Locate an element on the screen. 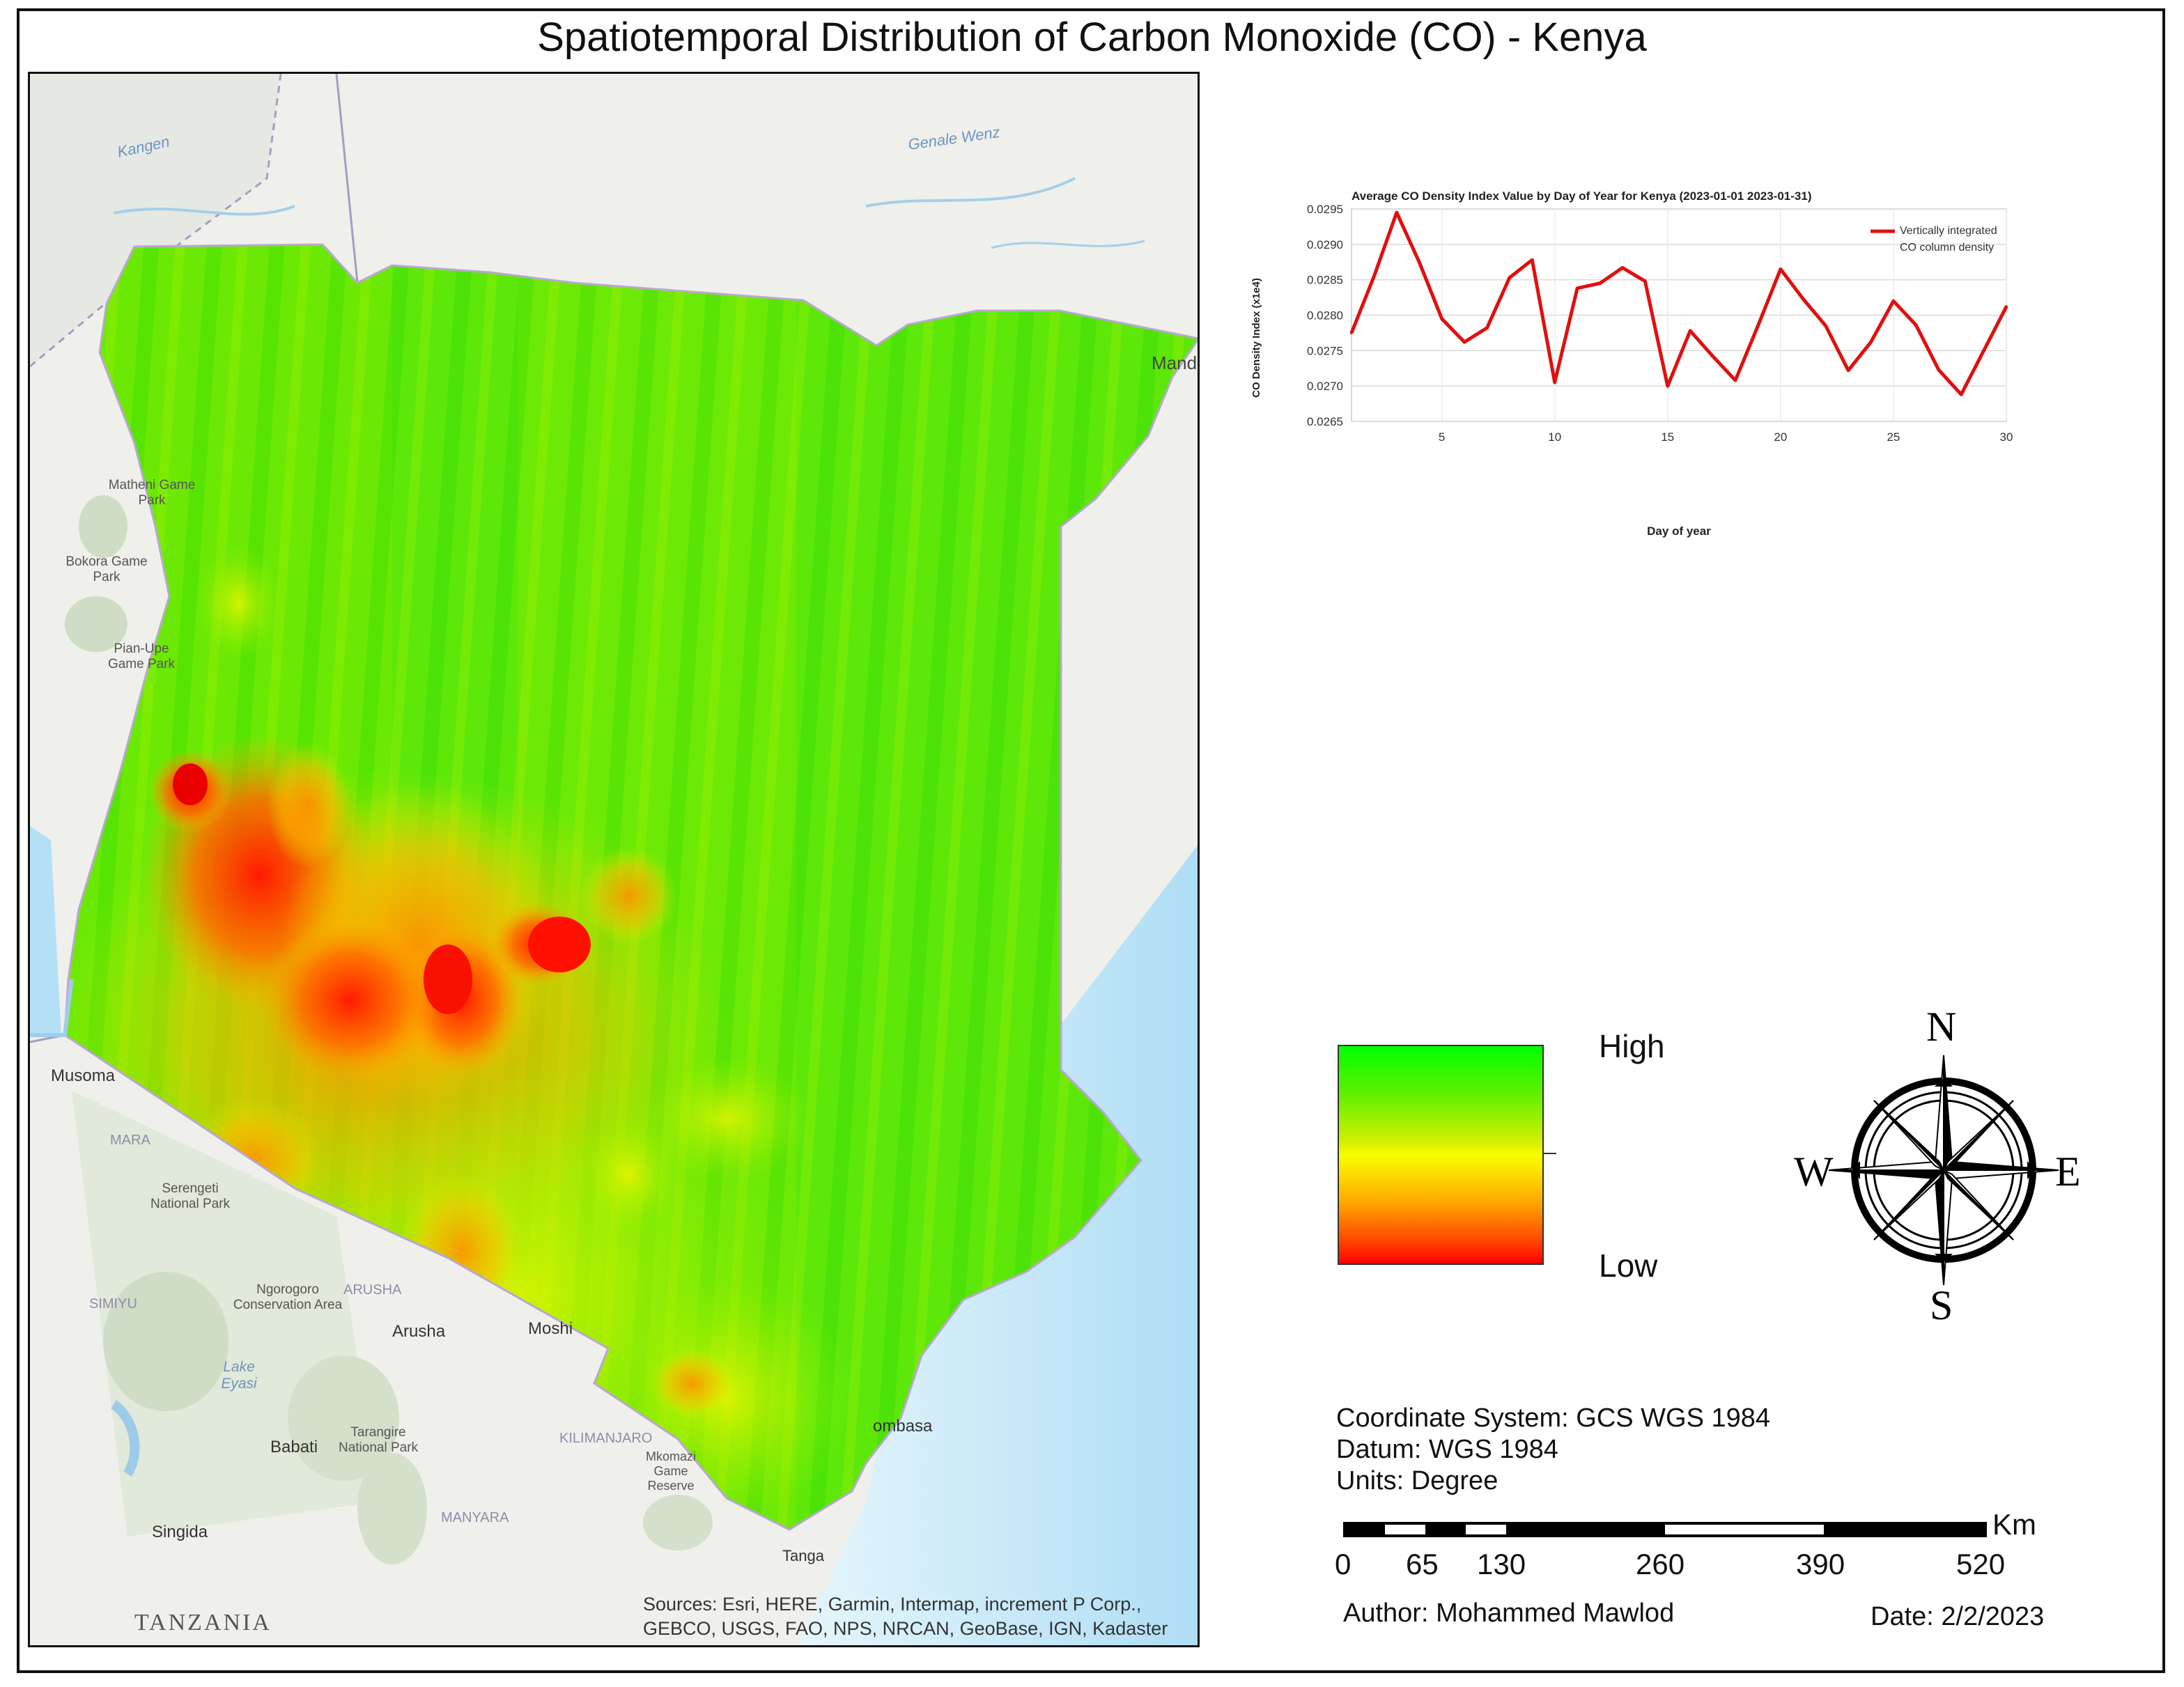  legend-series-name: Vertically integrated CO column density is located at coordinates (1949, 239).